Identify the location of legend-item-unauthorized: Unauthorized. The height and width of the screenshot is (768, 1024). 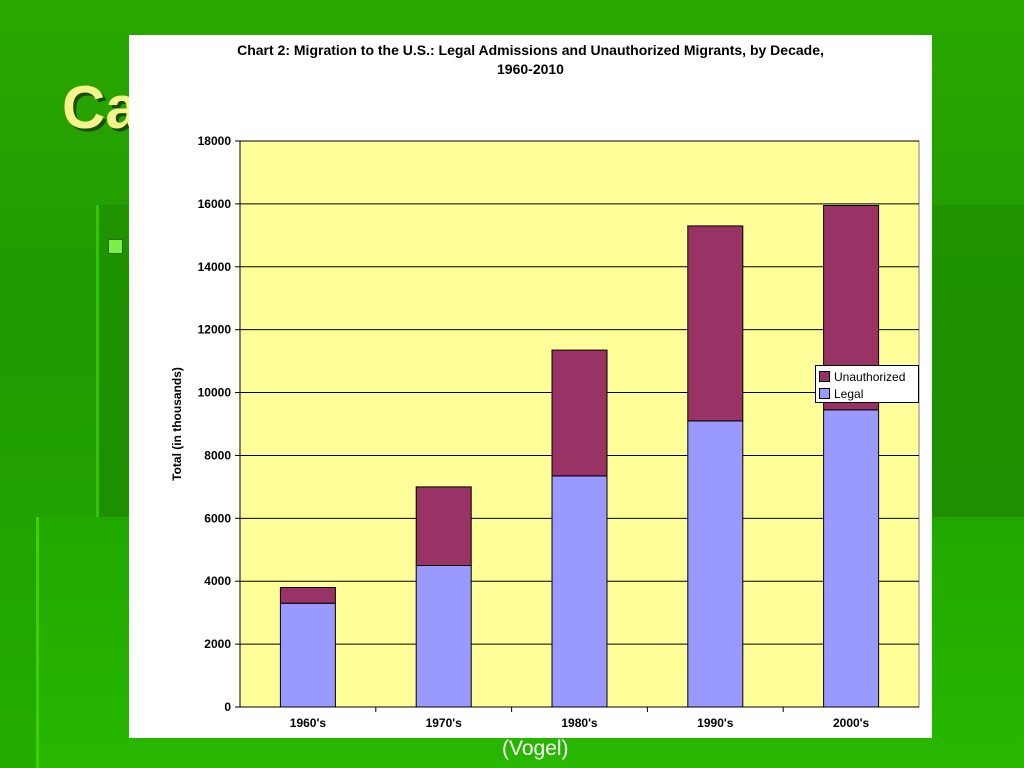
(868, 376).